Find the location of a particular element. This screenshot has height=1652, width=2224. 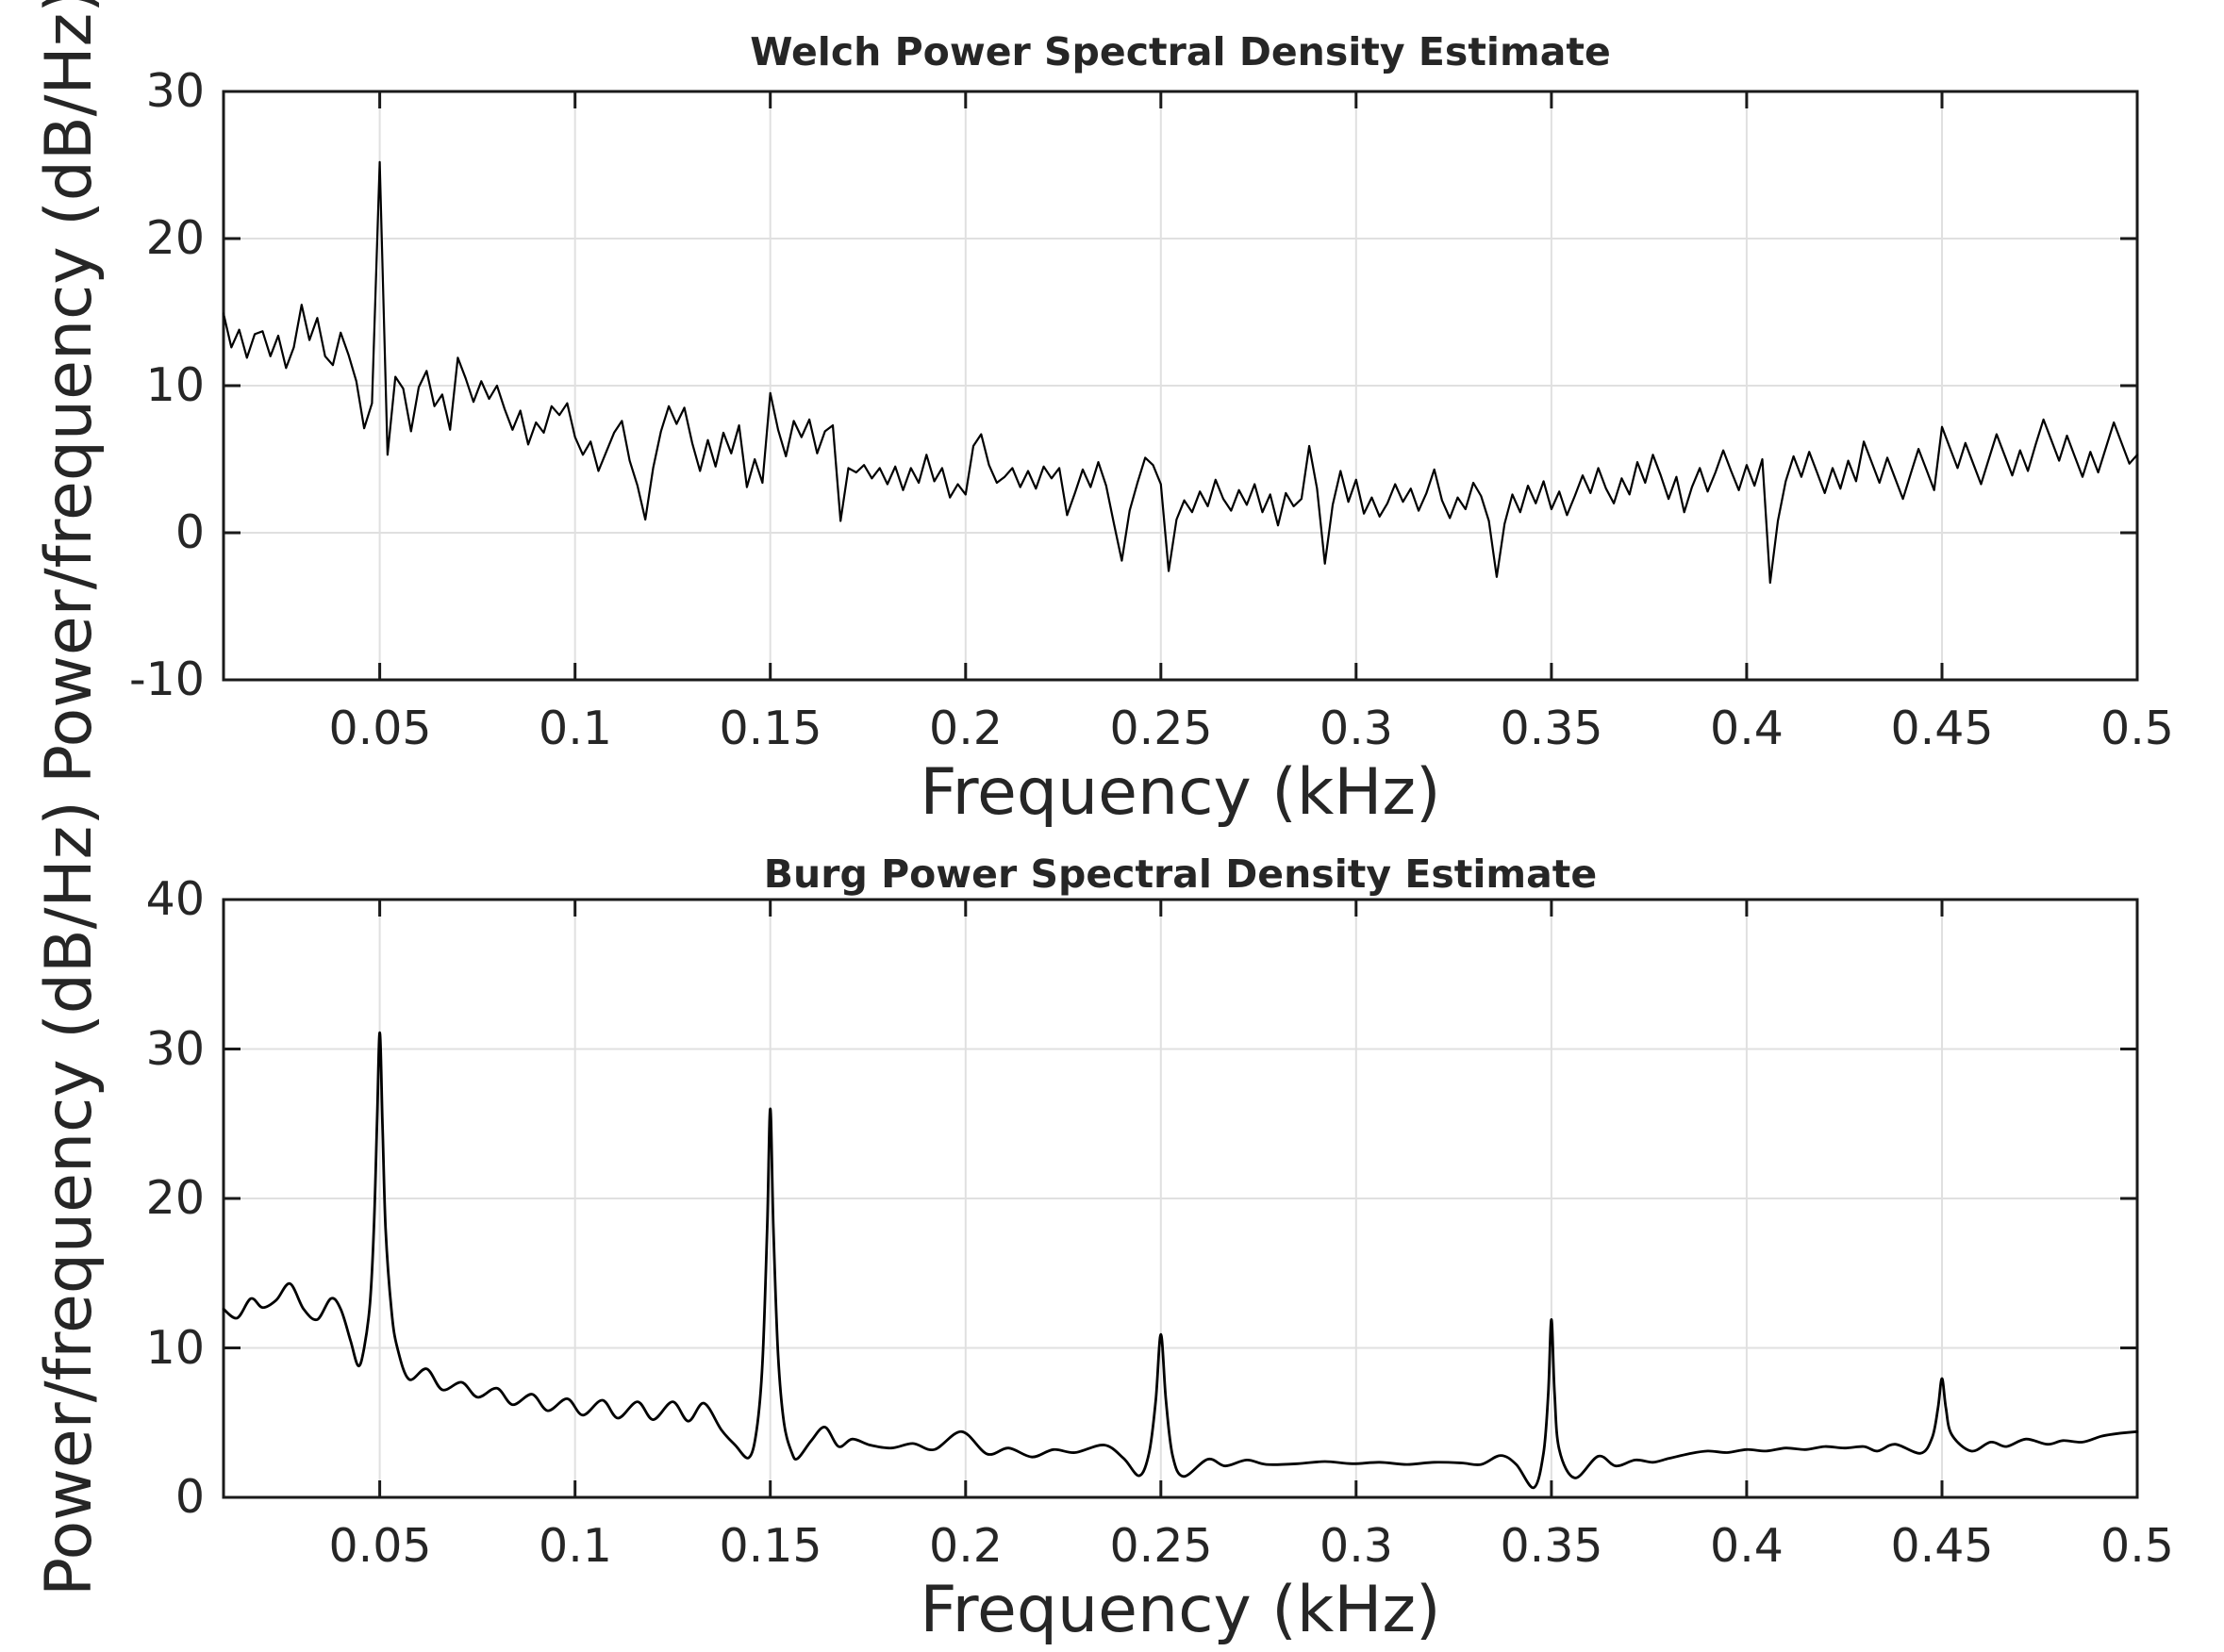

burg-x-tick-label: 0.05 is located at coordinates (380, 1546).